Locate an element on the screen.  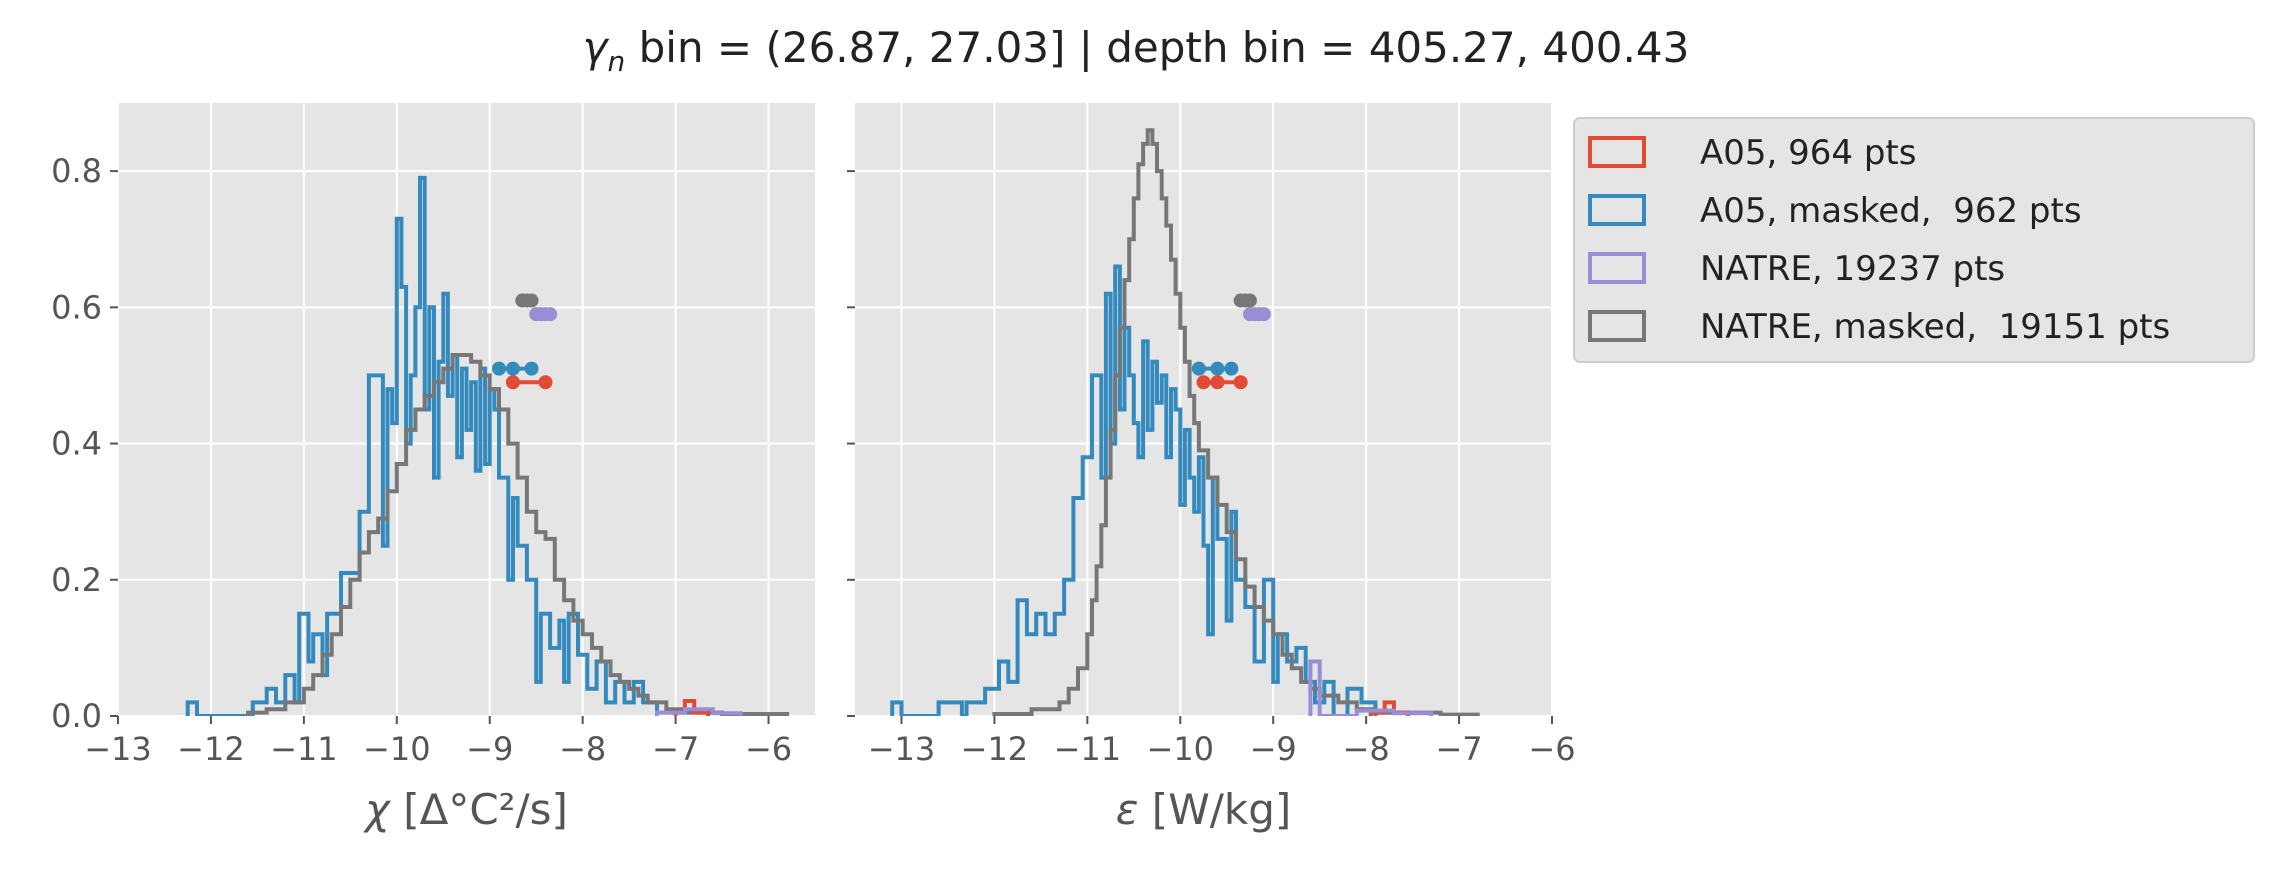
y-tick-label: 0.6 is located at coordinates (76, 307).